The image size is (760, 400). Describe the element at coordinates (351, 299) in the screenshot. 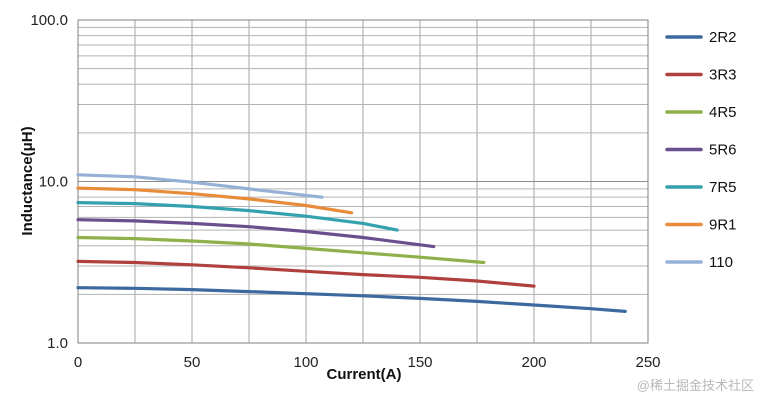

I see `series-line-2R2` at that location.